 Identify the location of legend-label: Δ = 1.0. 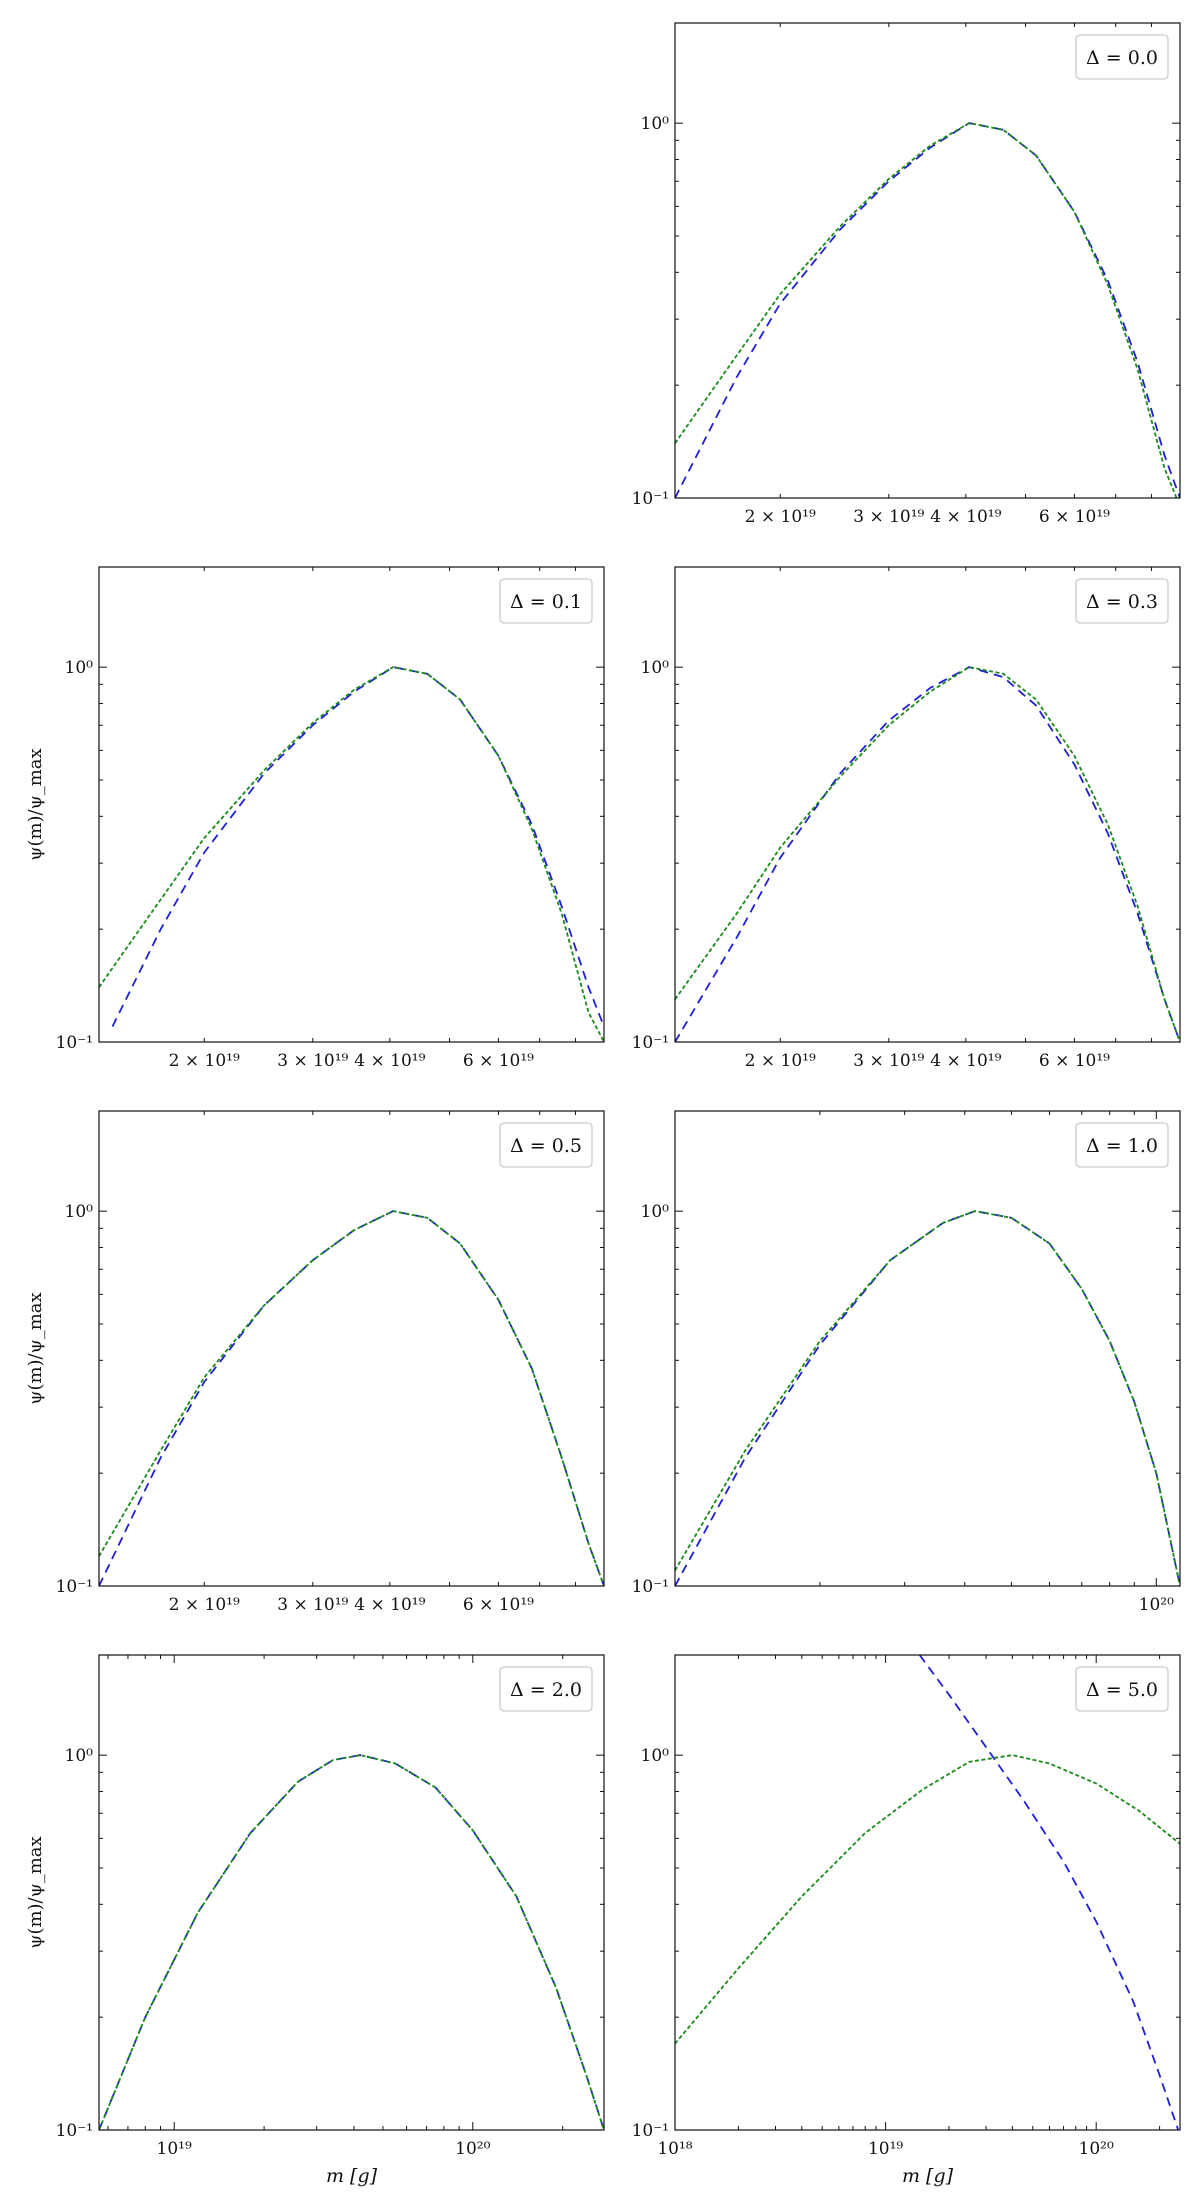
(1122, 1146).